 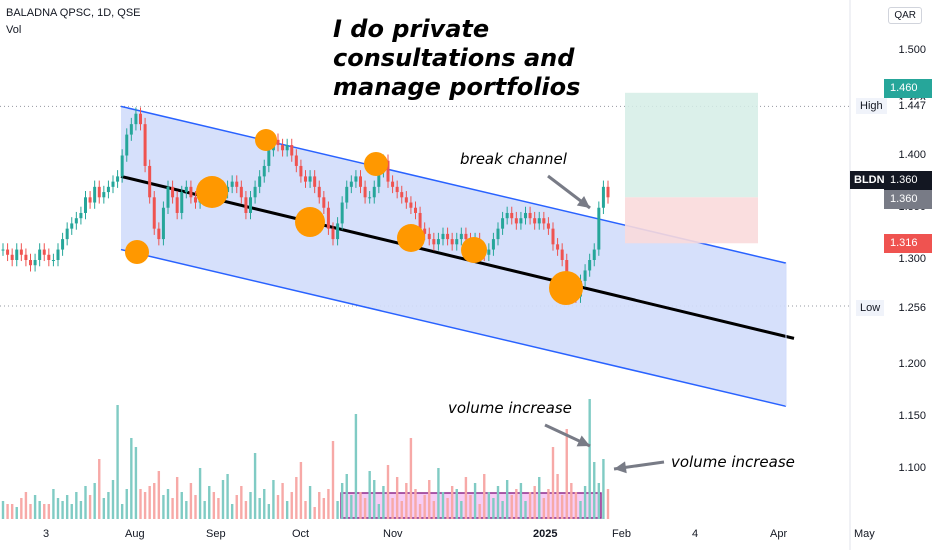 What do you see at coordinates (73, 13) in the screenshot?
I see `ticker-title: BALADNA QPSC, 1D, QSE` at bounding box center [73, 13].